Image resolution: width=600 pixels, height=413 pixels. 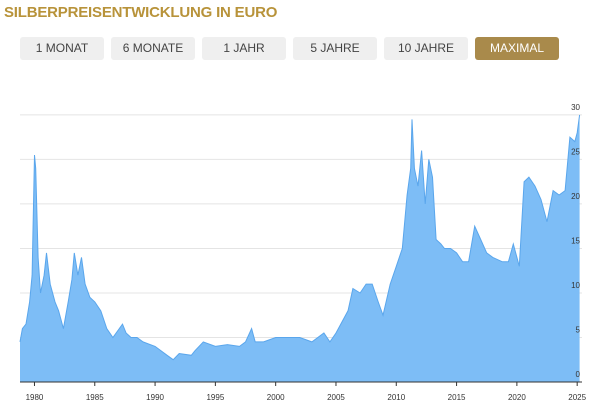 I want to click on y-tick-label: 15, so click(x=575, y=240).